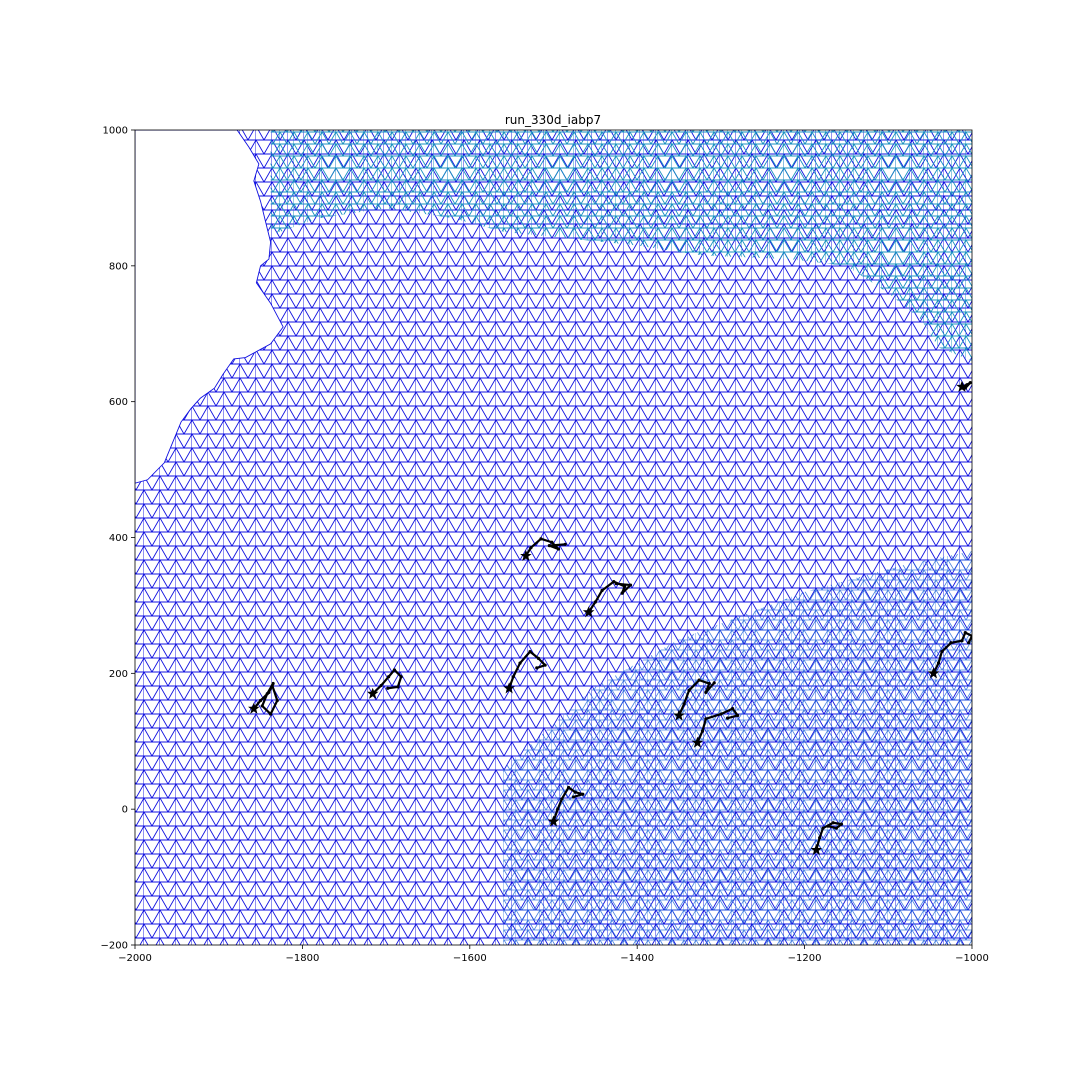  I want to click on chart-title: run_330d_iabp7, so click(553, 120).